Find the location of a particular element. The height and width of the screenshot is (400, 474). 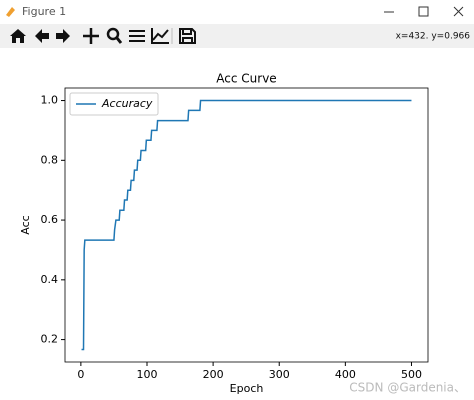

legend-box is located at coordinates (114, 104).